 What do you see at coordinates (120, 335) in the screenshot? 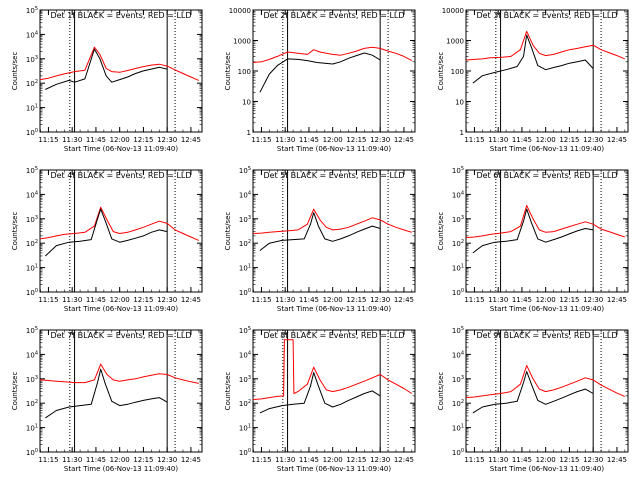
I see `chart-title: Det 7f BLACK = Events, RED = LLD` at bounding box center [120, 335].